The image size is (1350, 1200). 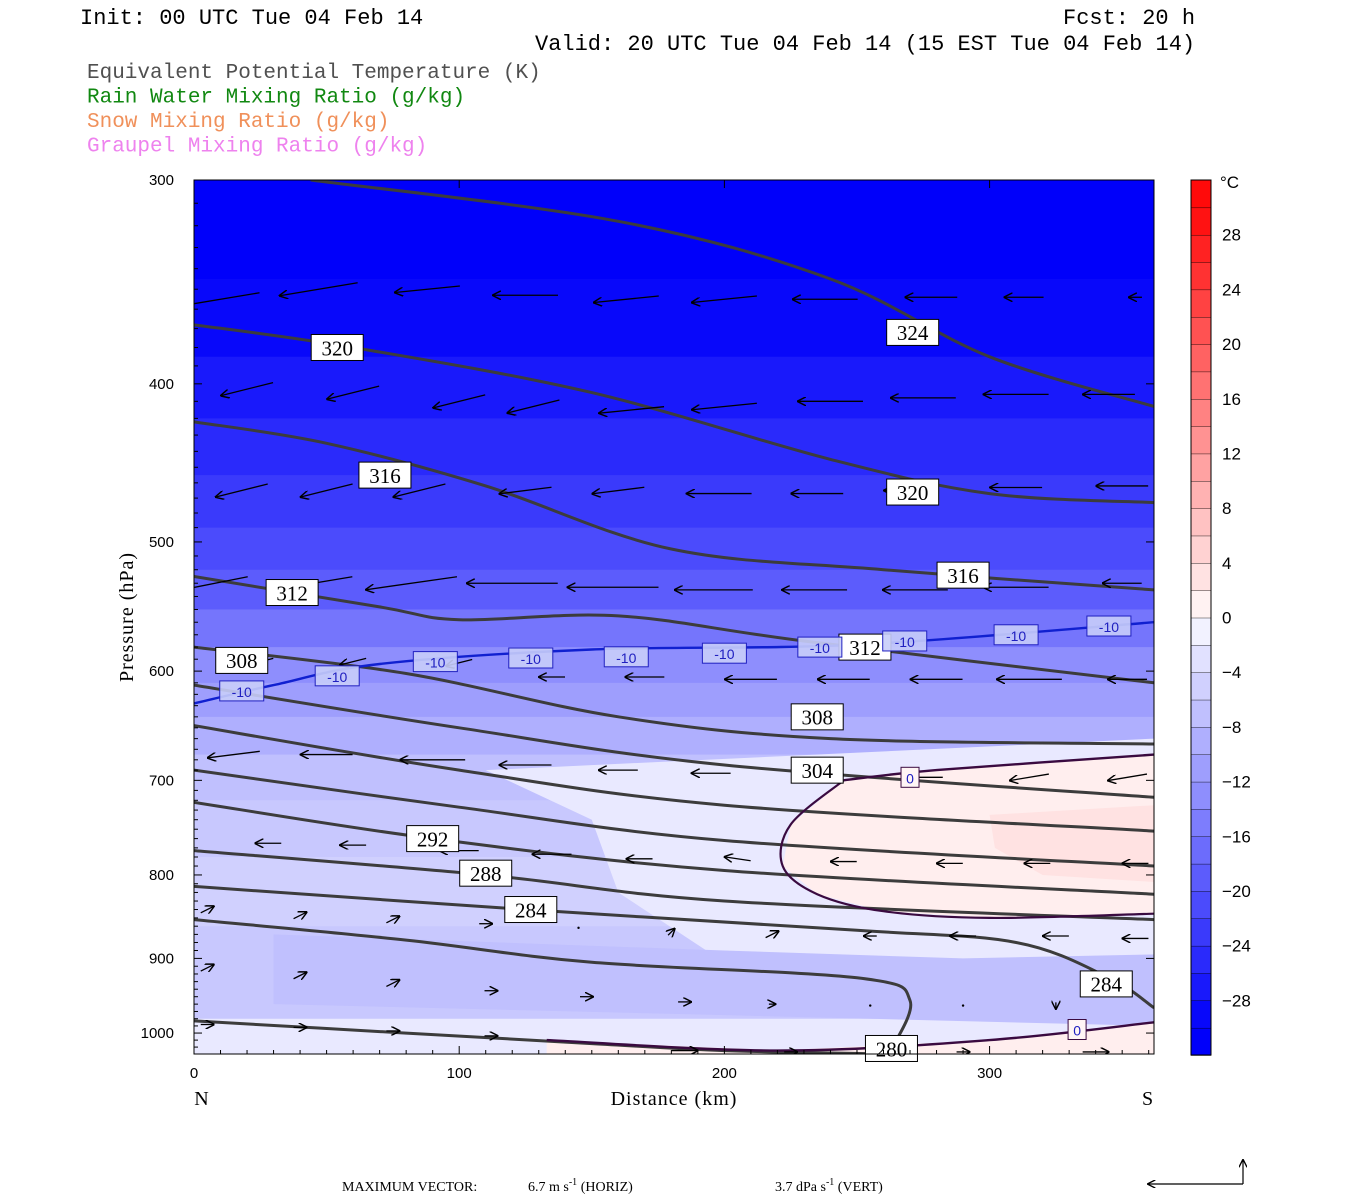 I want to click on colorbar-tick-label: −4, so click(x=1231, y=672).